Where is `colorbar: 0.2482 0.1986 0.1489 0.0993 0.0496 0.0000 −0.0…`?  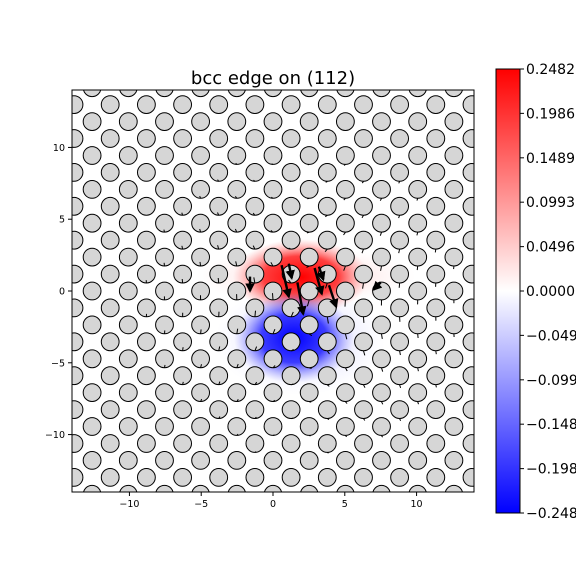 colorbar: 0.2482 0.1986 0.1489 0.0993 0.0496 0.0000 −0.0… is located at coordinates (535, 292).